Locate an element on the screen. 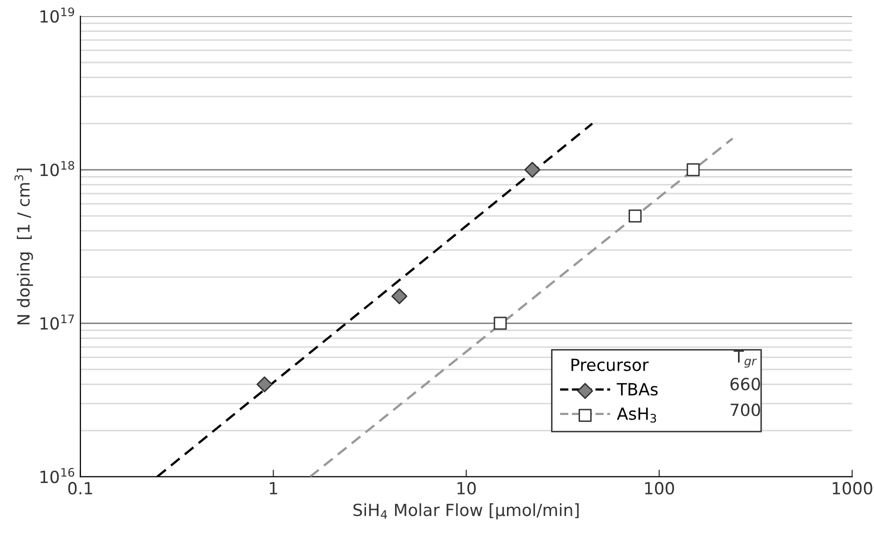  x-tick-label: 10 is located at coordinates (467, 488).